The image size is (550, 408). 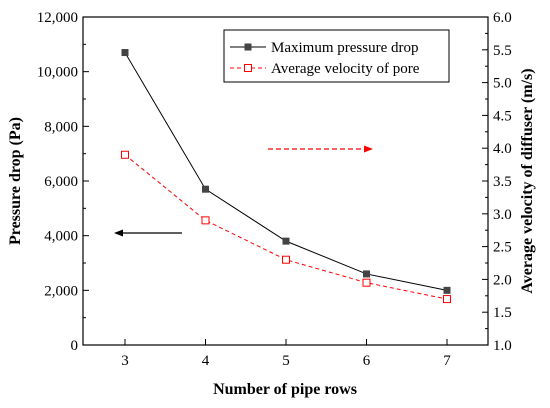 I want to click on y-axis-title: Pressure drop (Pa), so click(x=15, y=181).